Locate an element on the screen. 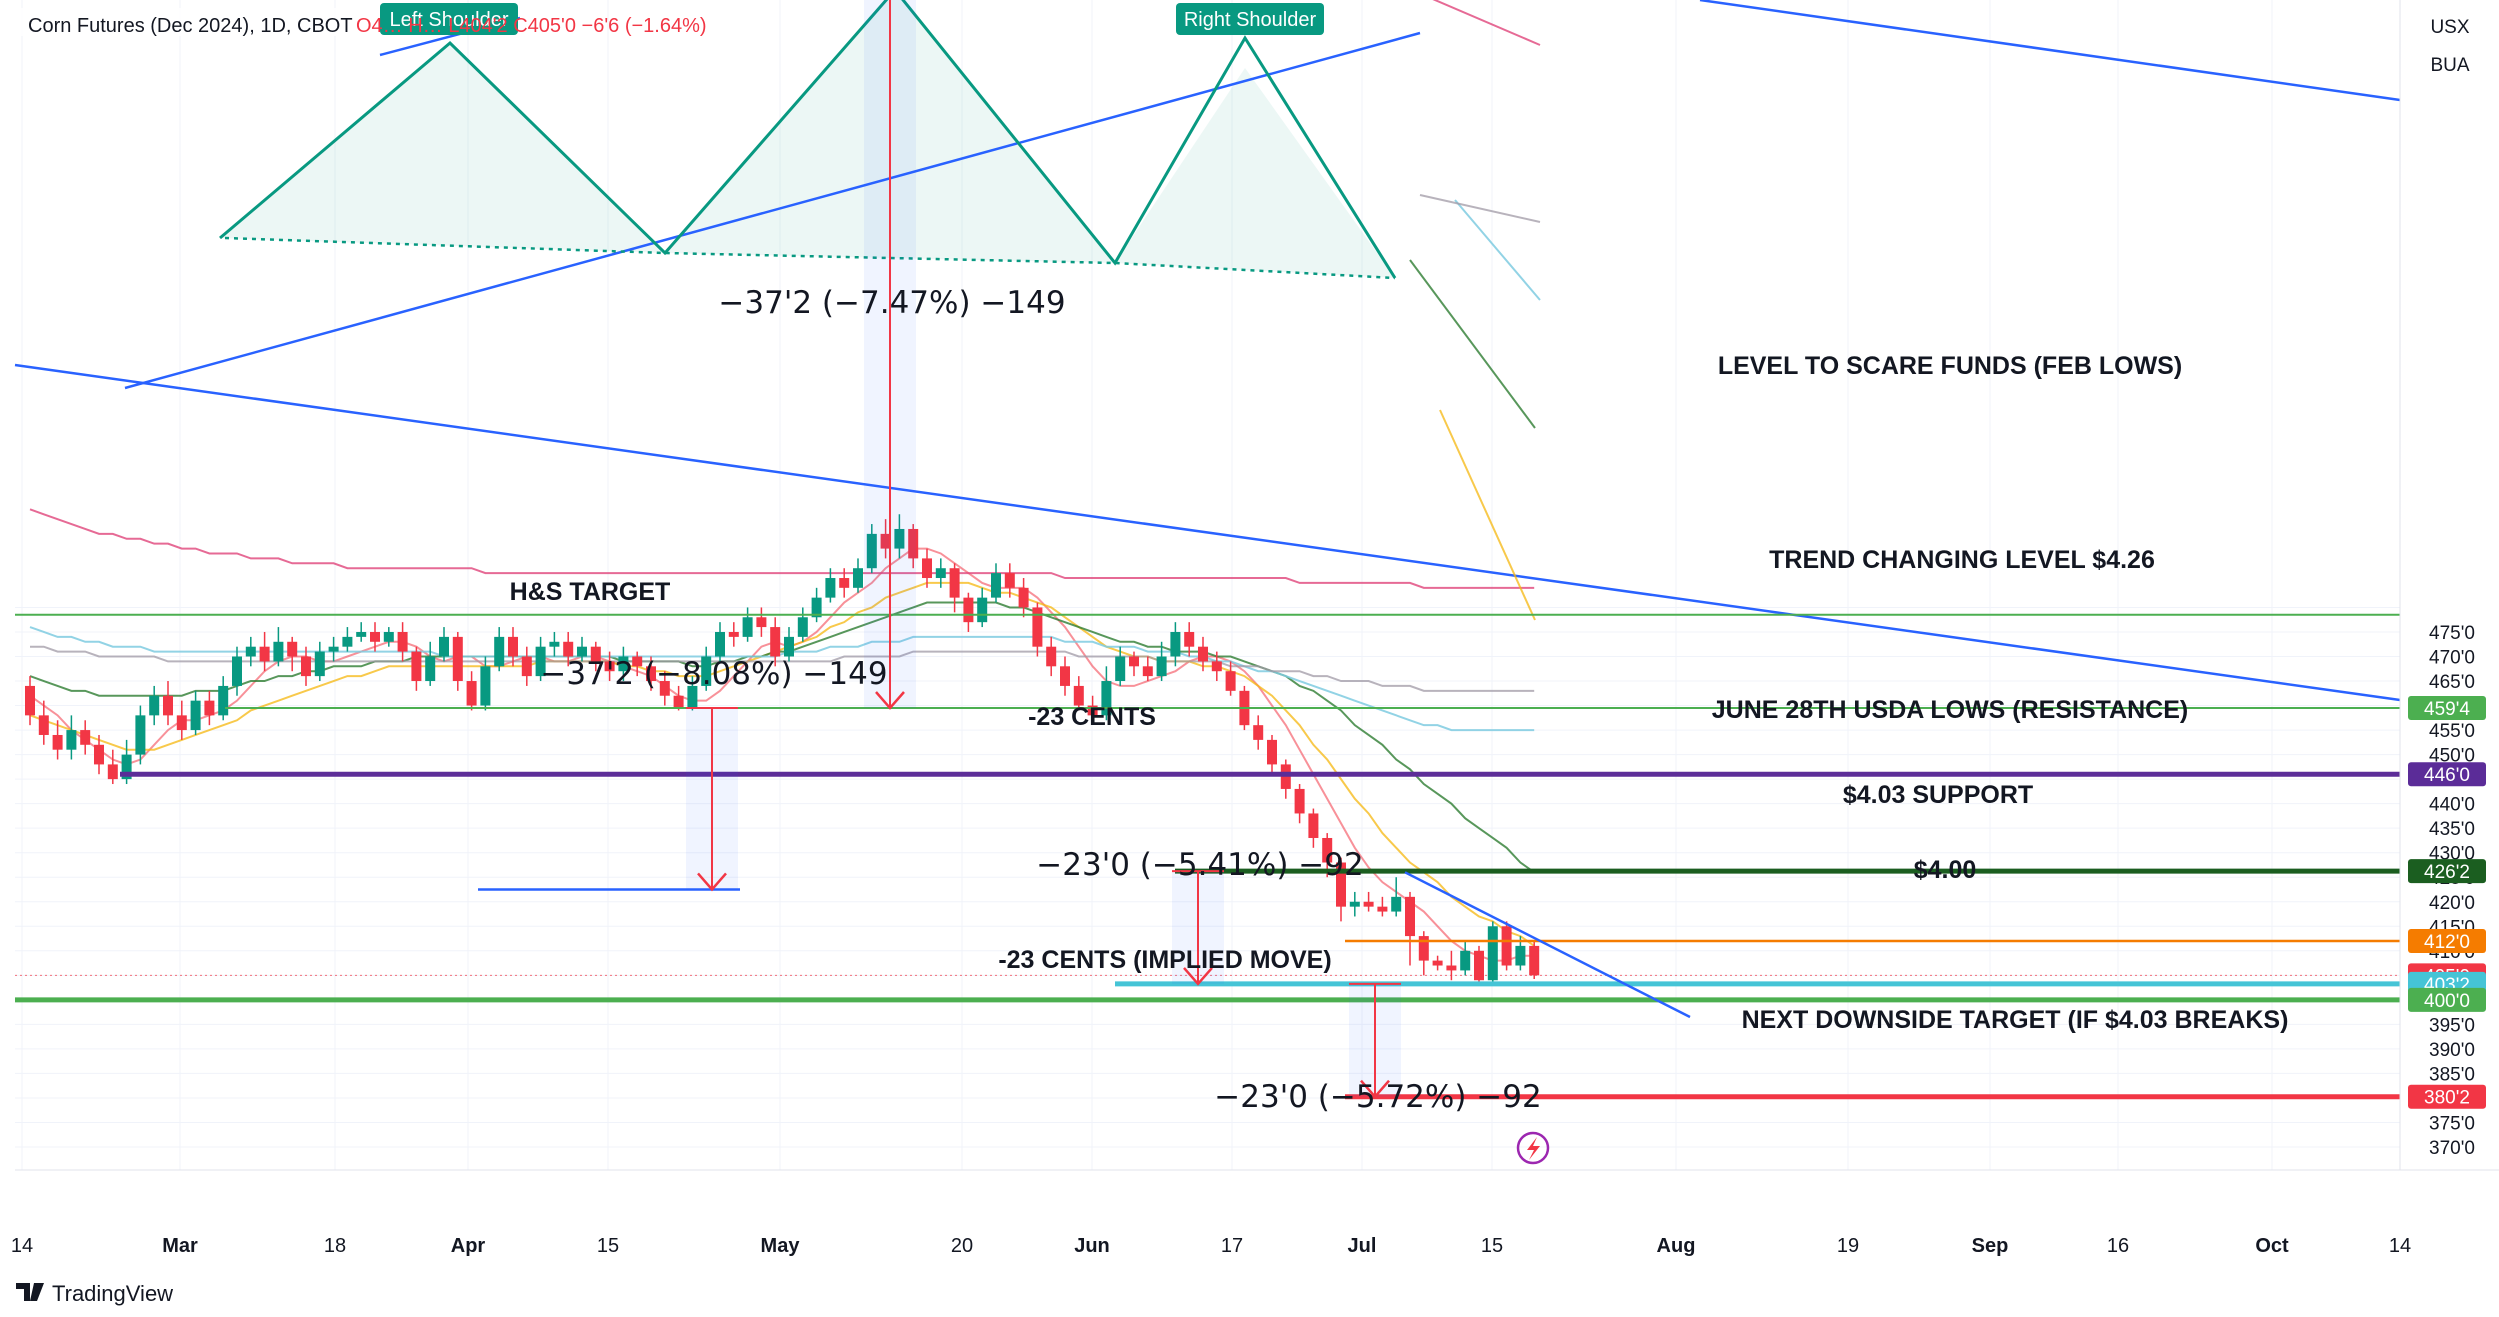  currency-label: USX is located at coordinates (2449, 27).